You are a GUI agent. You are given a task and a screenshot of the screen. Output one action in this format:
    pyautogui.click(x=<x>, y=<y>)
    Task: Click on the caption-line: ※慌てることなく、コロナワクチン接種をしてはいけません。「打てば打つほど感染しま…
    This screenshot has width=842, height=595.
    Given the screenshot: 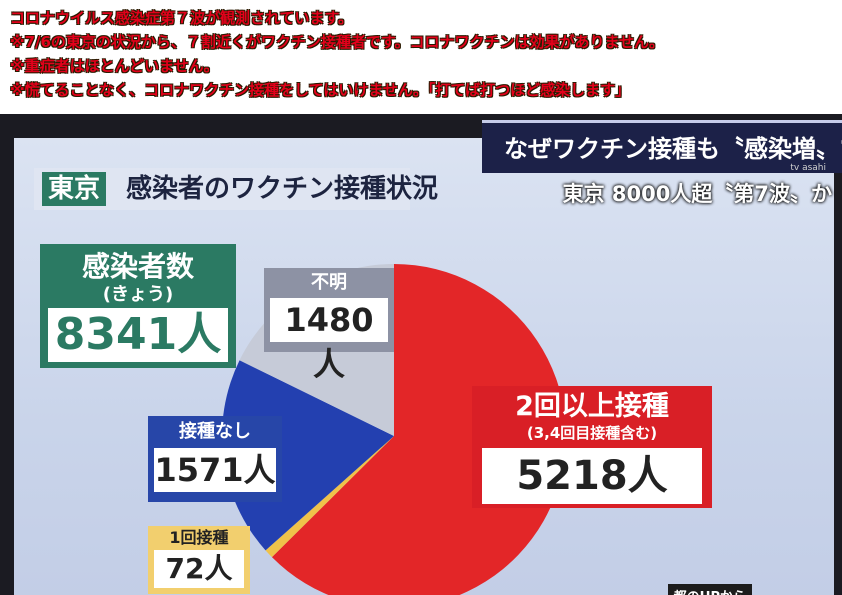 What is the action you would take?
    pyautogui.click(x=320, y=90)
    